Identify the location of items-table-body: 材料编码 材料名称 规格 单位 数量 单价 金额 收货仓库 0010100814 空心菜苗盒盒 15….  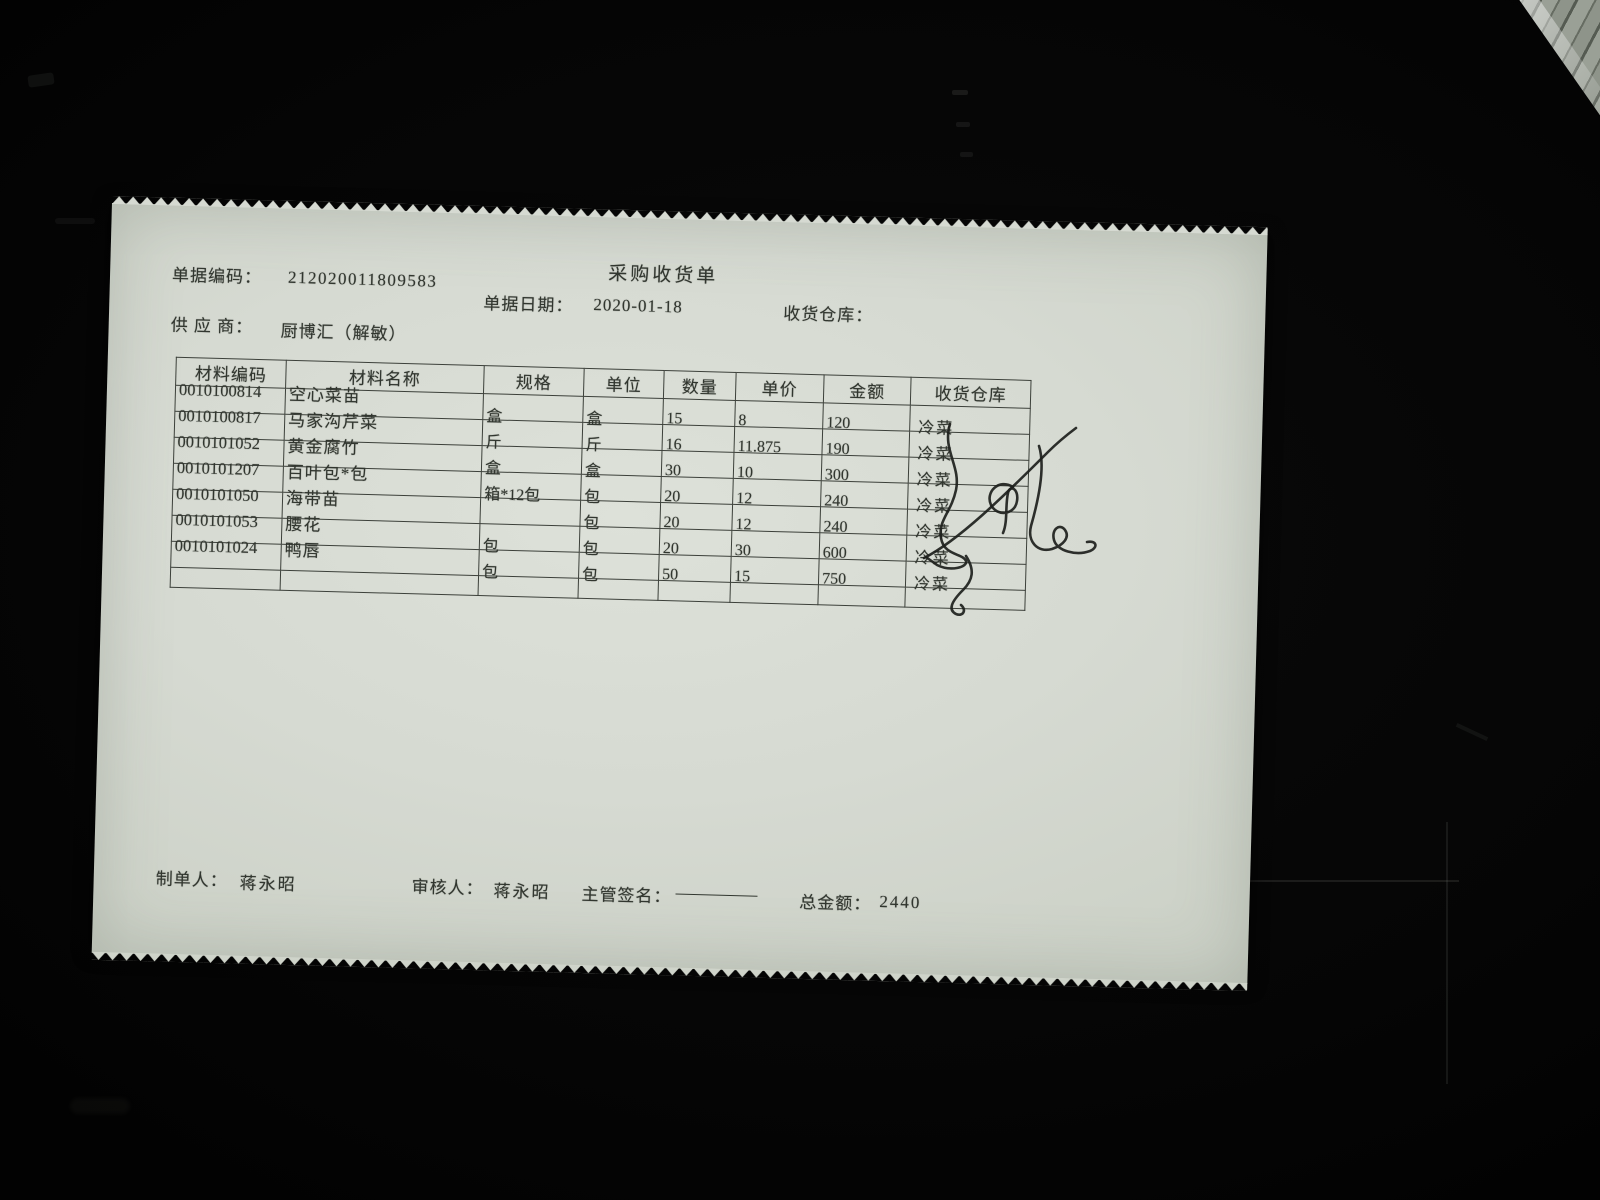
(601, 484).